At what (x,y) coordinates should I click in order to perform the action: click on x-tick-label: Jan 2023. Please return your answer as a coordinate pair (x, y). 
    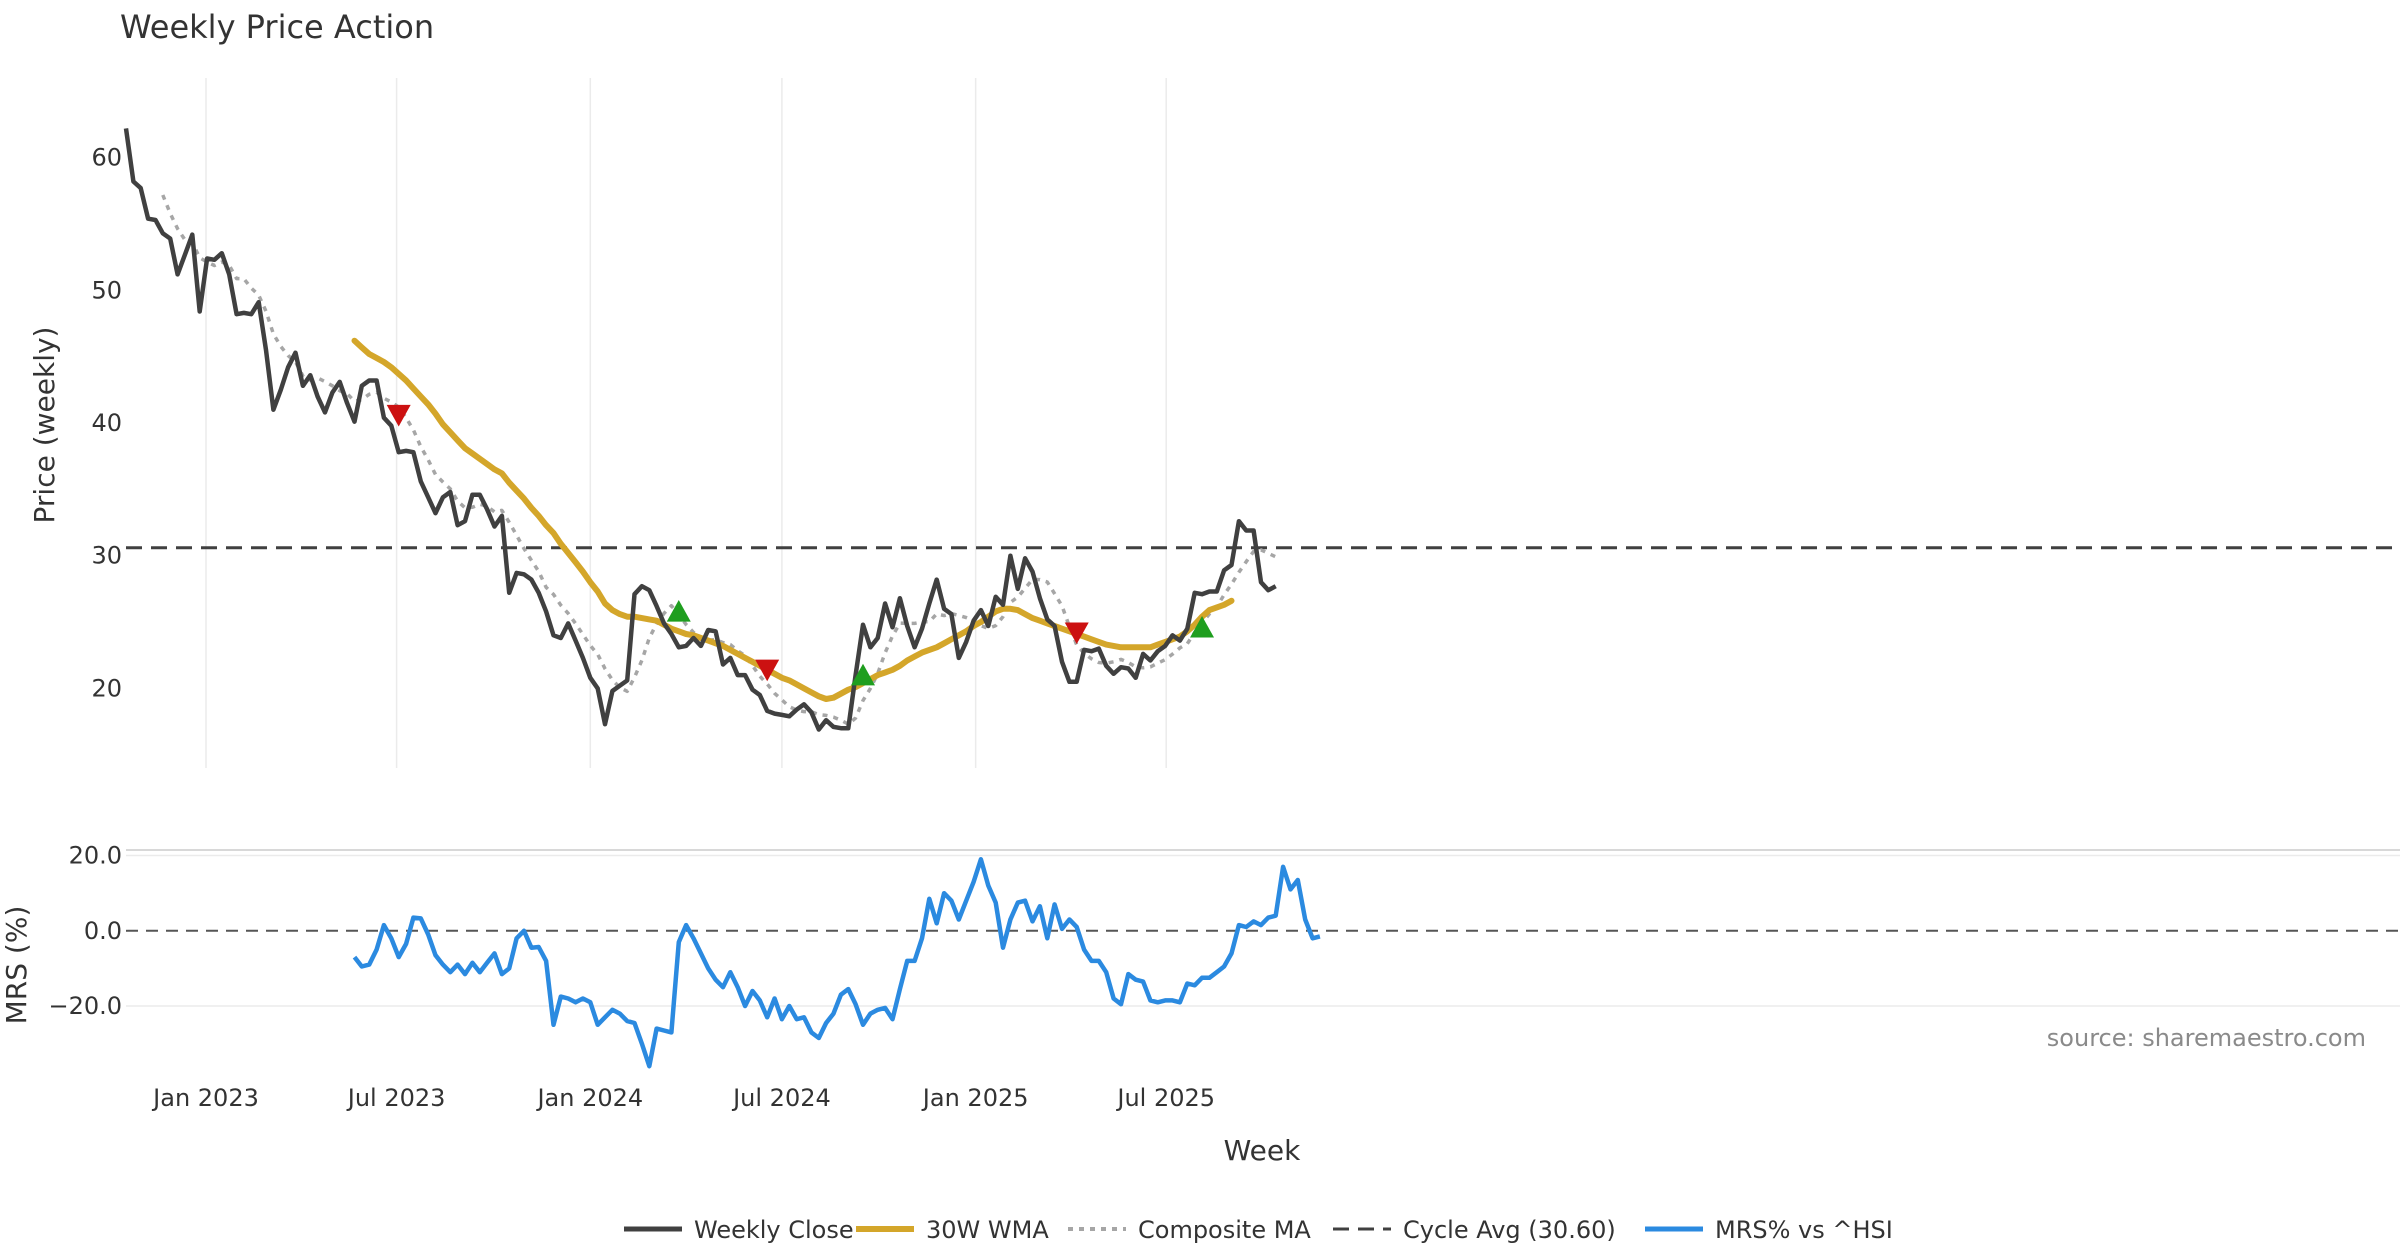
    Looking at the image, I should click on (205, 1098).